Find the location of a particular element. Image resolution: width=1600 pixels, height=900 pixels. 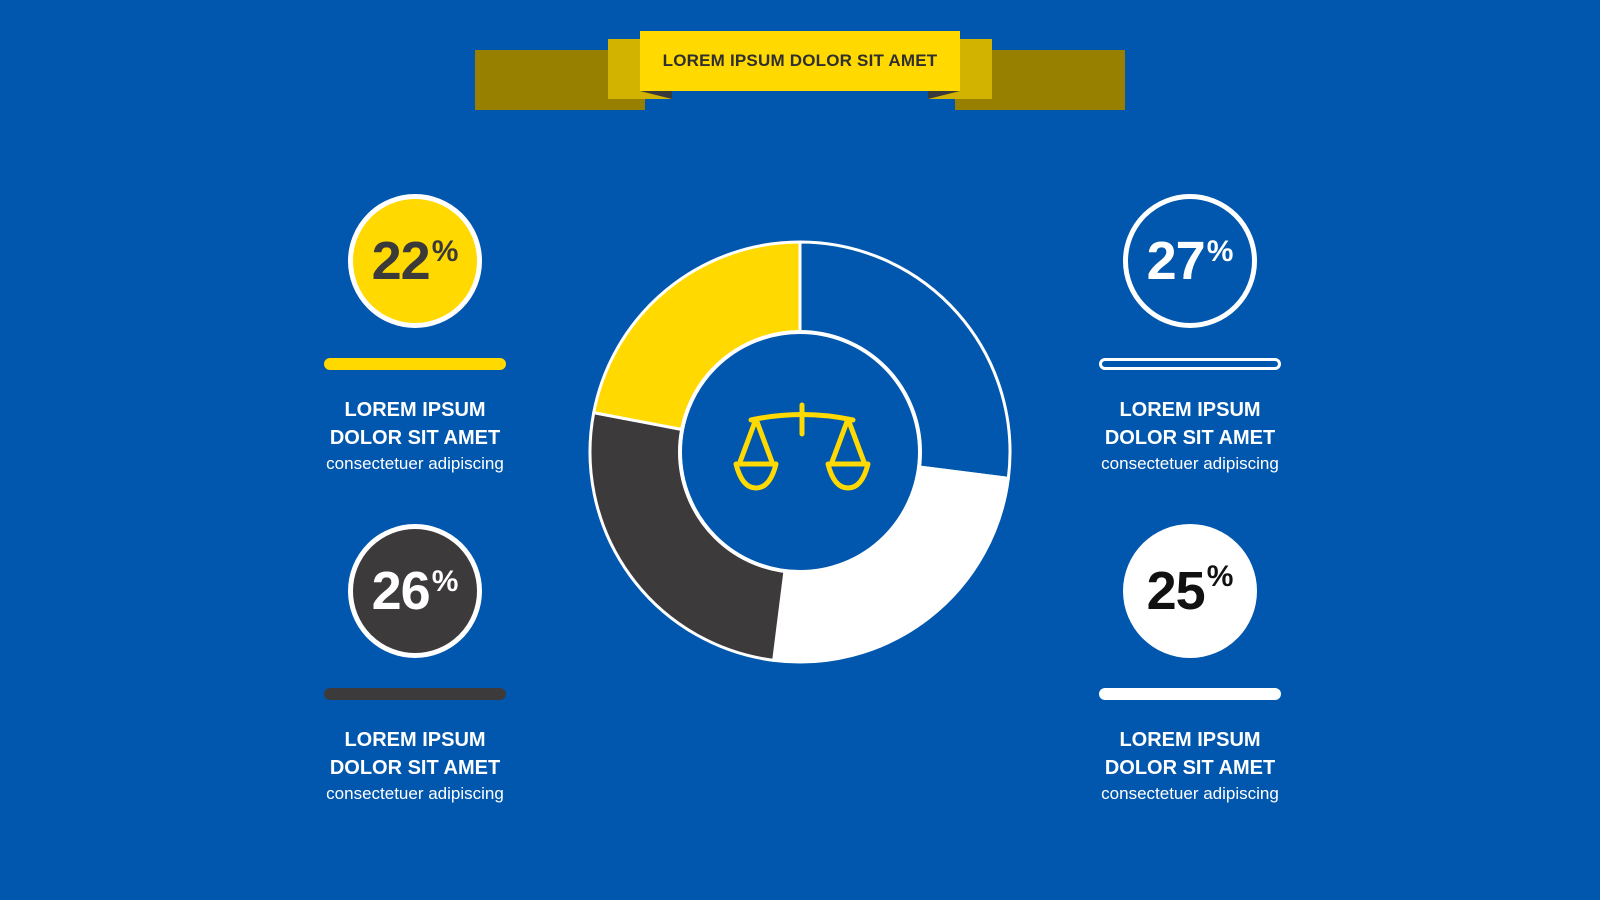

stat-circle-2: 27% is located at coordinates (1190, 261).